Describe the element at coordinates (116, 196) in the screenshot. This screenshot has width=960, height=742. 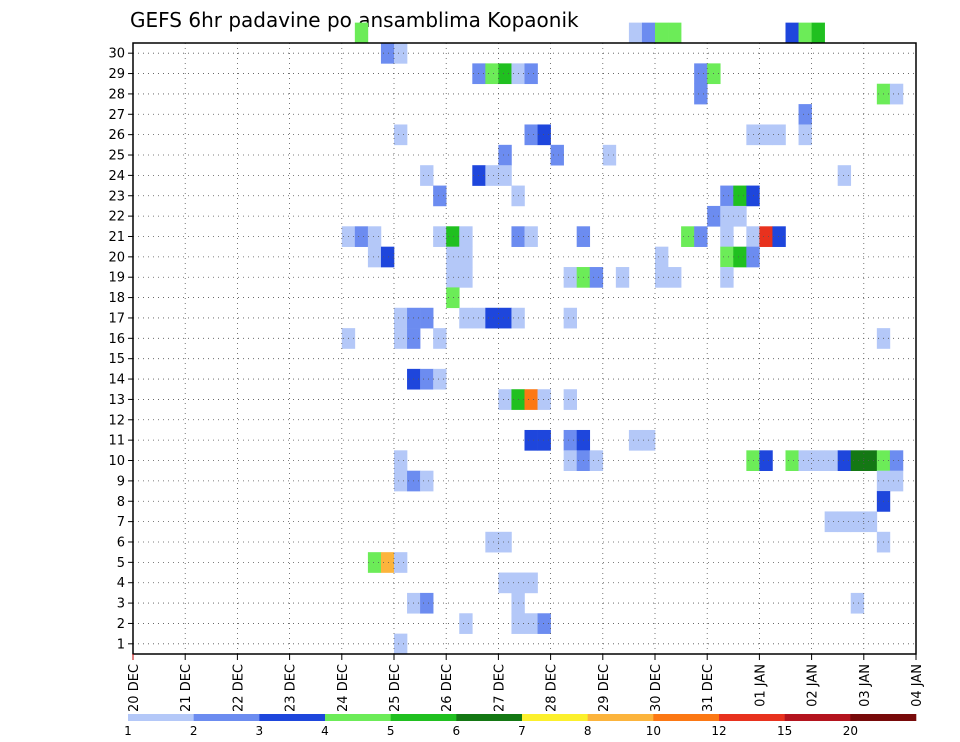
I see `y-tick-label: 23` at that location.